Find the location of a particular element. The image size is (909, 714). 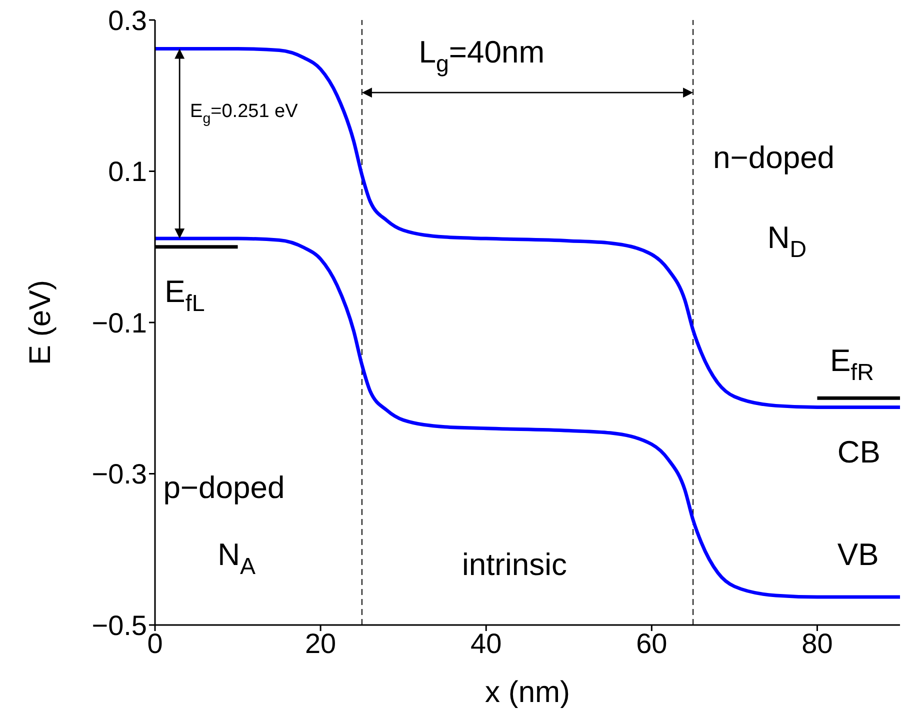

y-tick-label: −0.3 is located at coordinates (119, 474).